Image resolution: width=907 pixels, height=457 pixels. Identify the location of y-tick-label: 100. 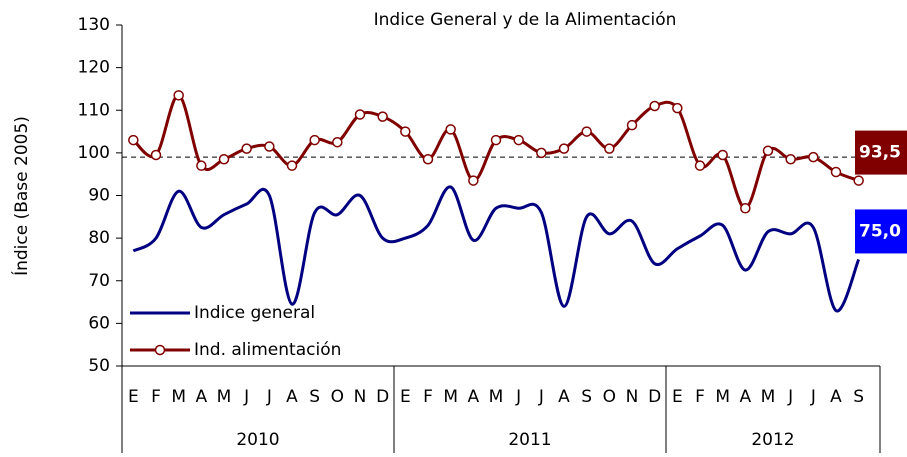
(94, 153).